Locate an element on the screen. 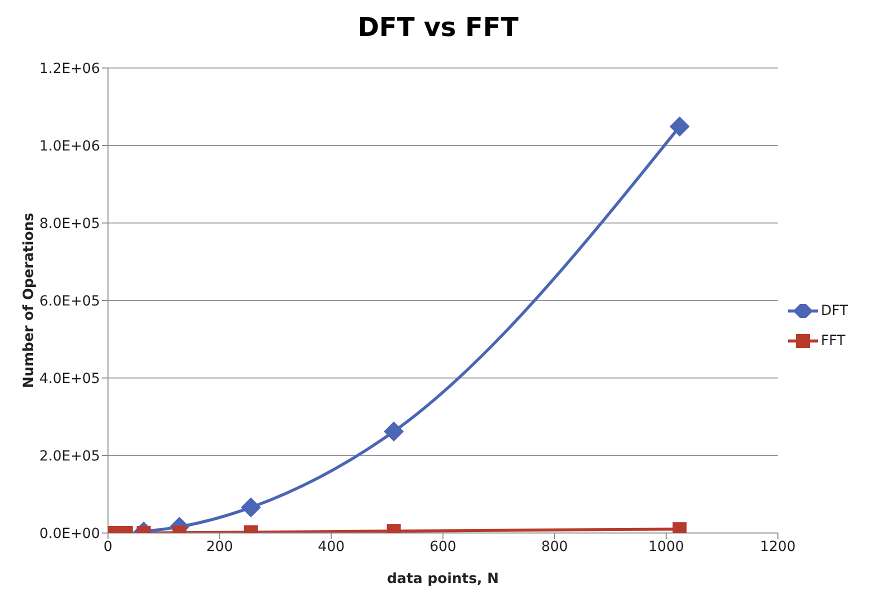  y-tick-label: 2.0E+05 is located at coordinates (69, 456).